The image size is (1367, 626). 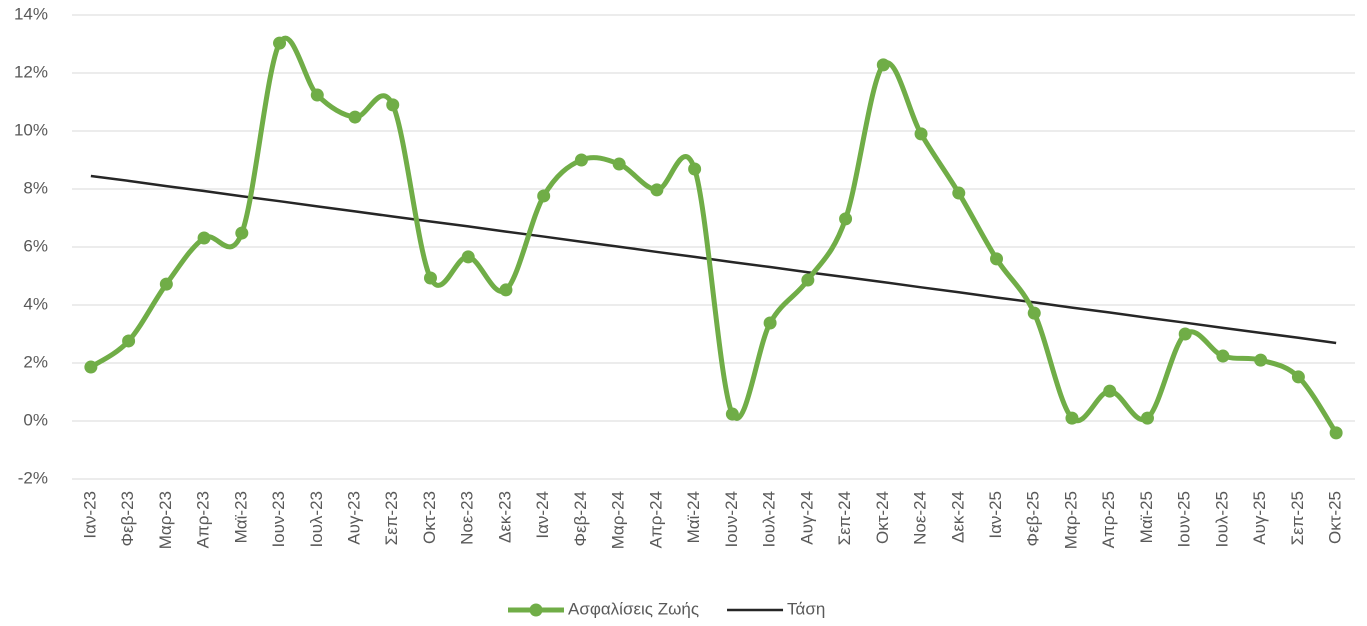 What do you see at coordinates (580, 519) in the screenshot?
I see `x-tick-label: Φεβ-24` at bounding box center [580, 519].